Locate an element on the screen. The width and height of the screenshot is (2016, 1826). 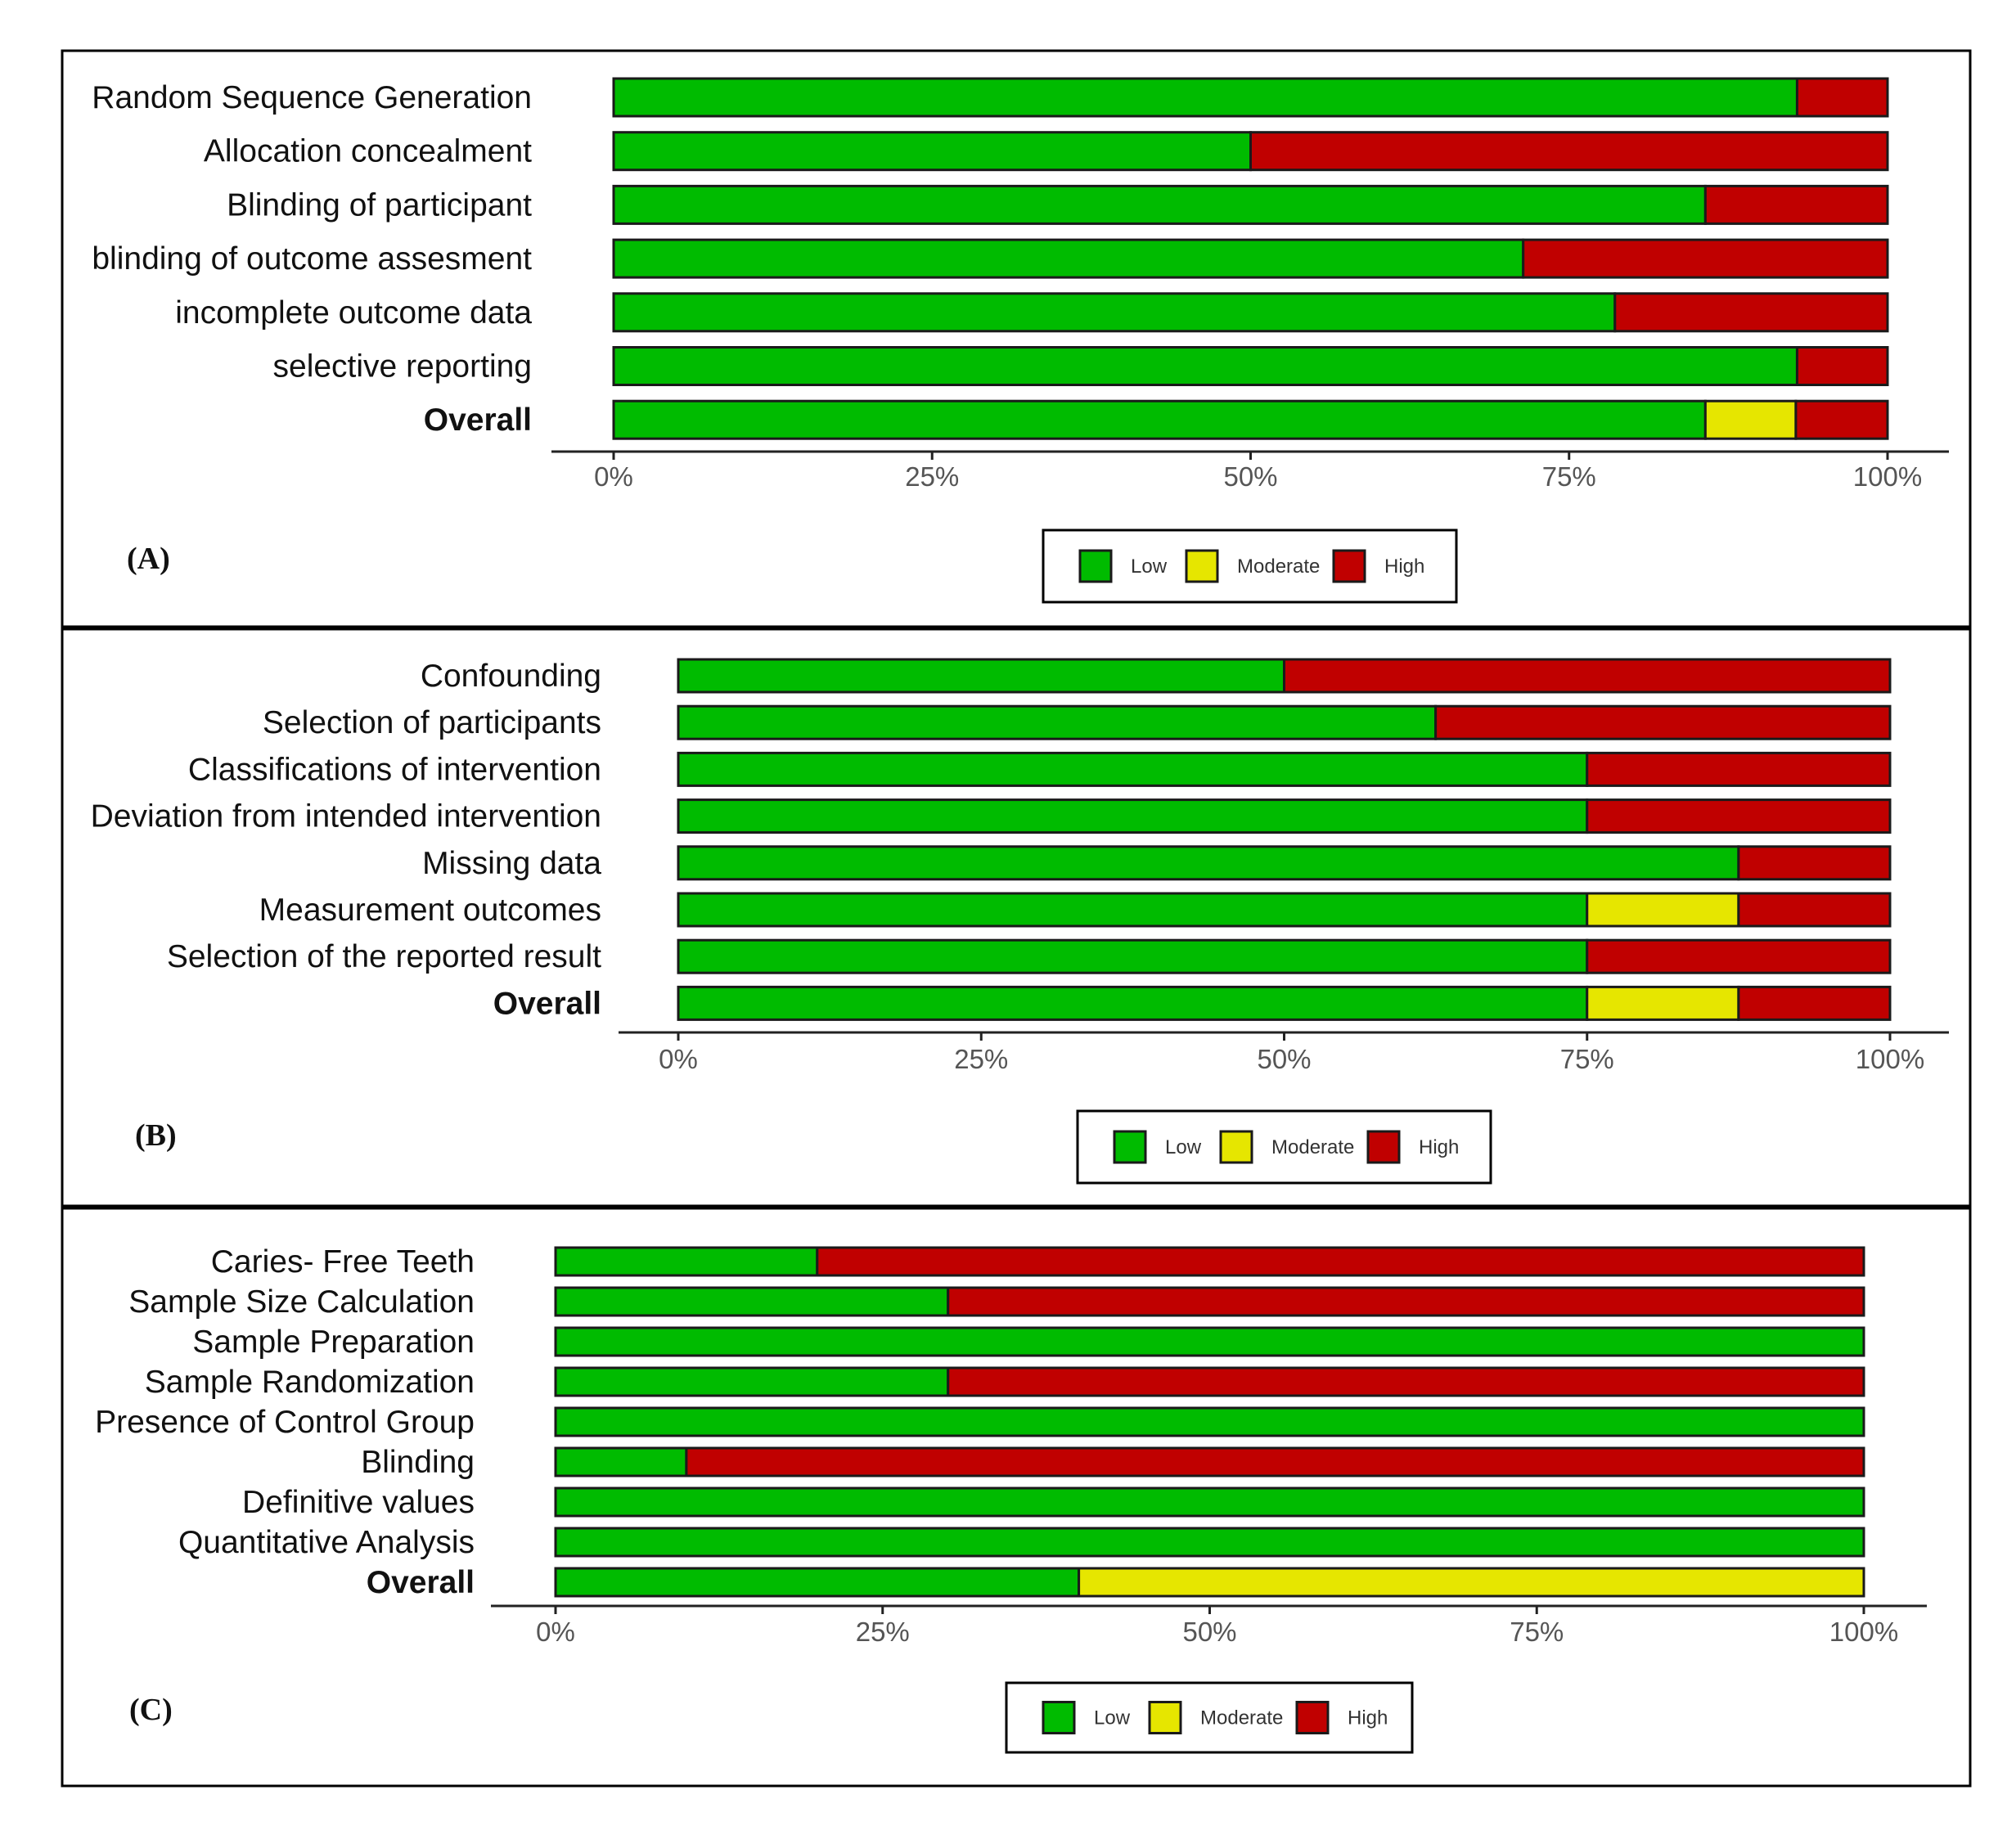
category-label: Blinding of participant is located at coordinates (380, 205).